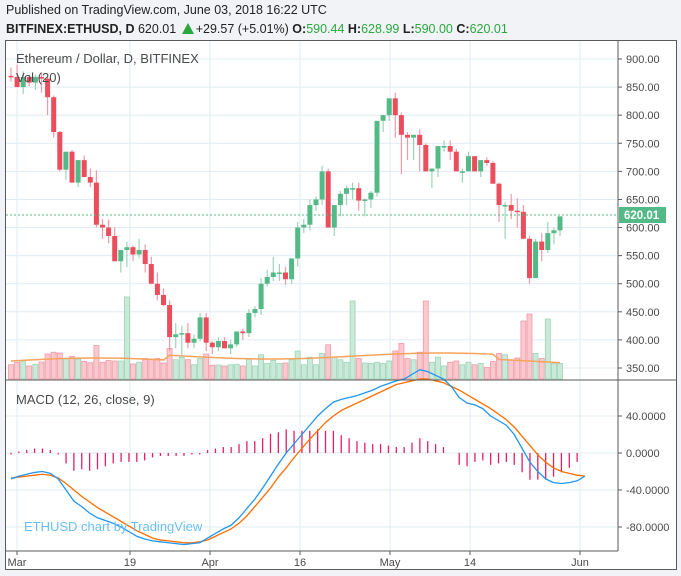 Image resolution: width=681 pixels, height=576 pixels. I want to click on macd-histogram, so click(294, 454).